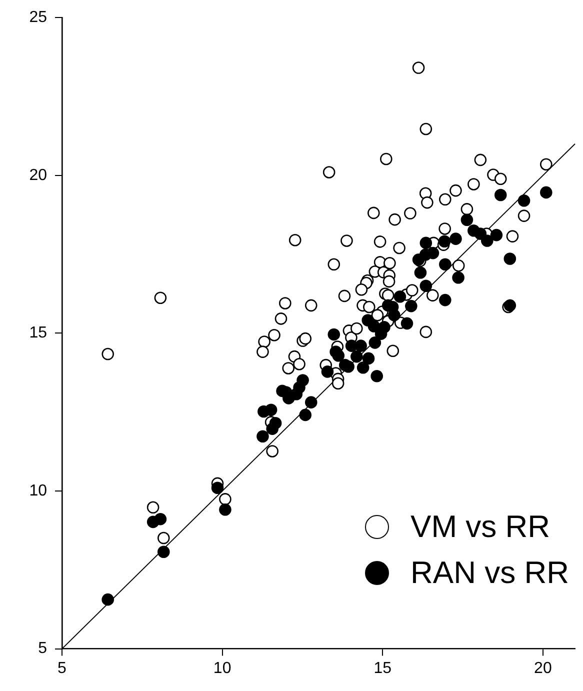 This screenshot has width=583, height=691. Describe the element at coordinates (43, 649) in the screenshot. I see `y-tick-label: 5` at that location.